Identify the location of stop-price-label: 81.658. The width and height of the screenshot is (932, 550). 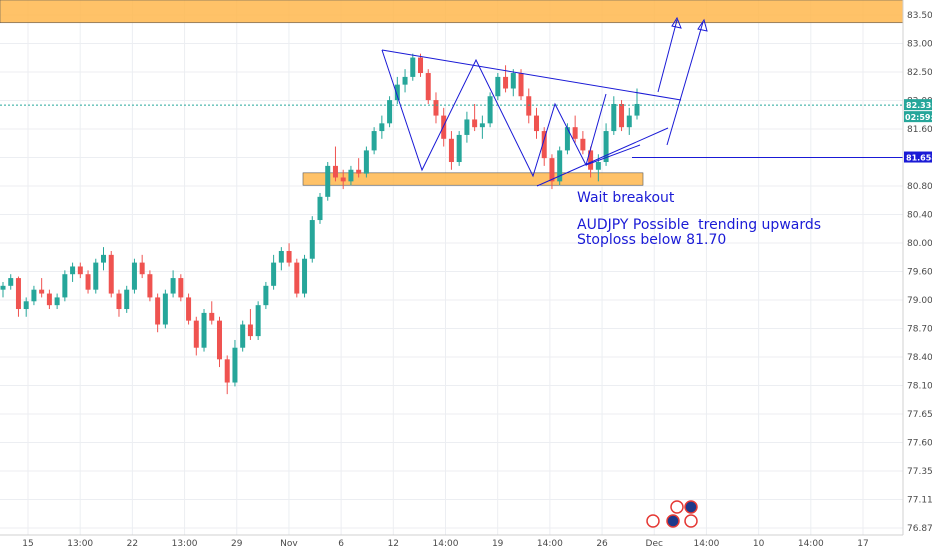
(919, 158).